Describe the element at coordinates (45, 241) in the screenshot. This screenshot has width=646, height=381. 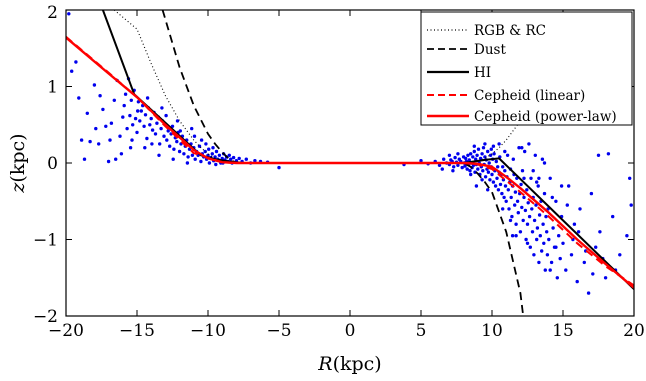
I see `y-tick-label: −1` at that location.